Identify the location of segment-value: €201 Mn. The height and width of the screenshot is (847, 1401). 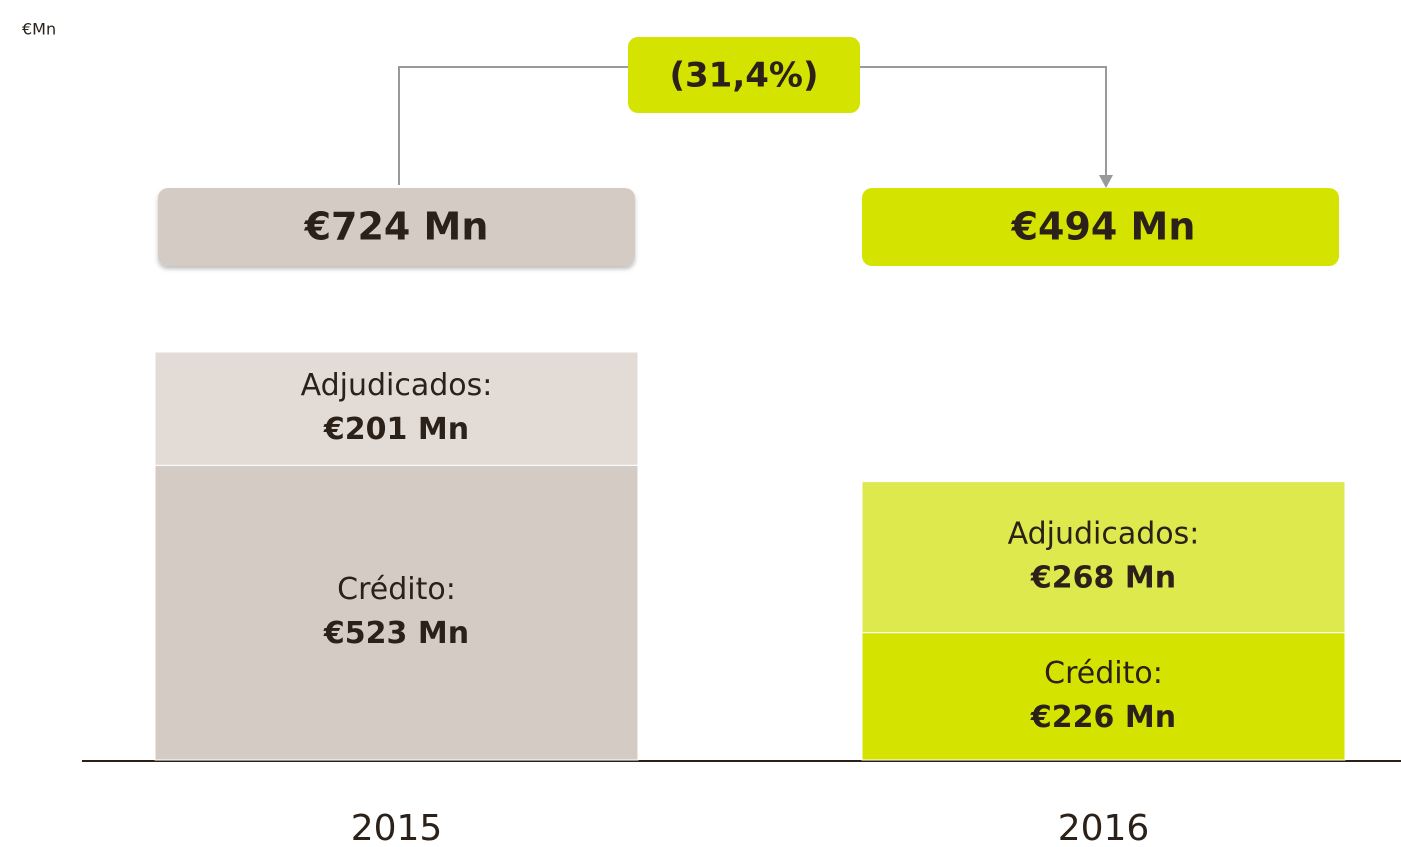
(396, 429).